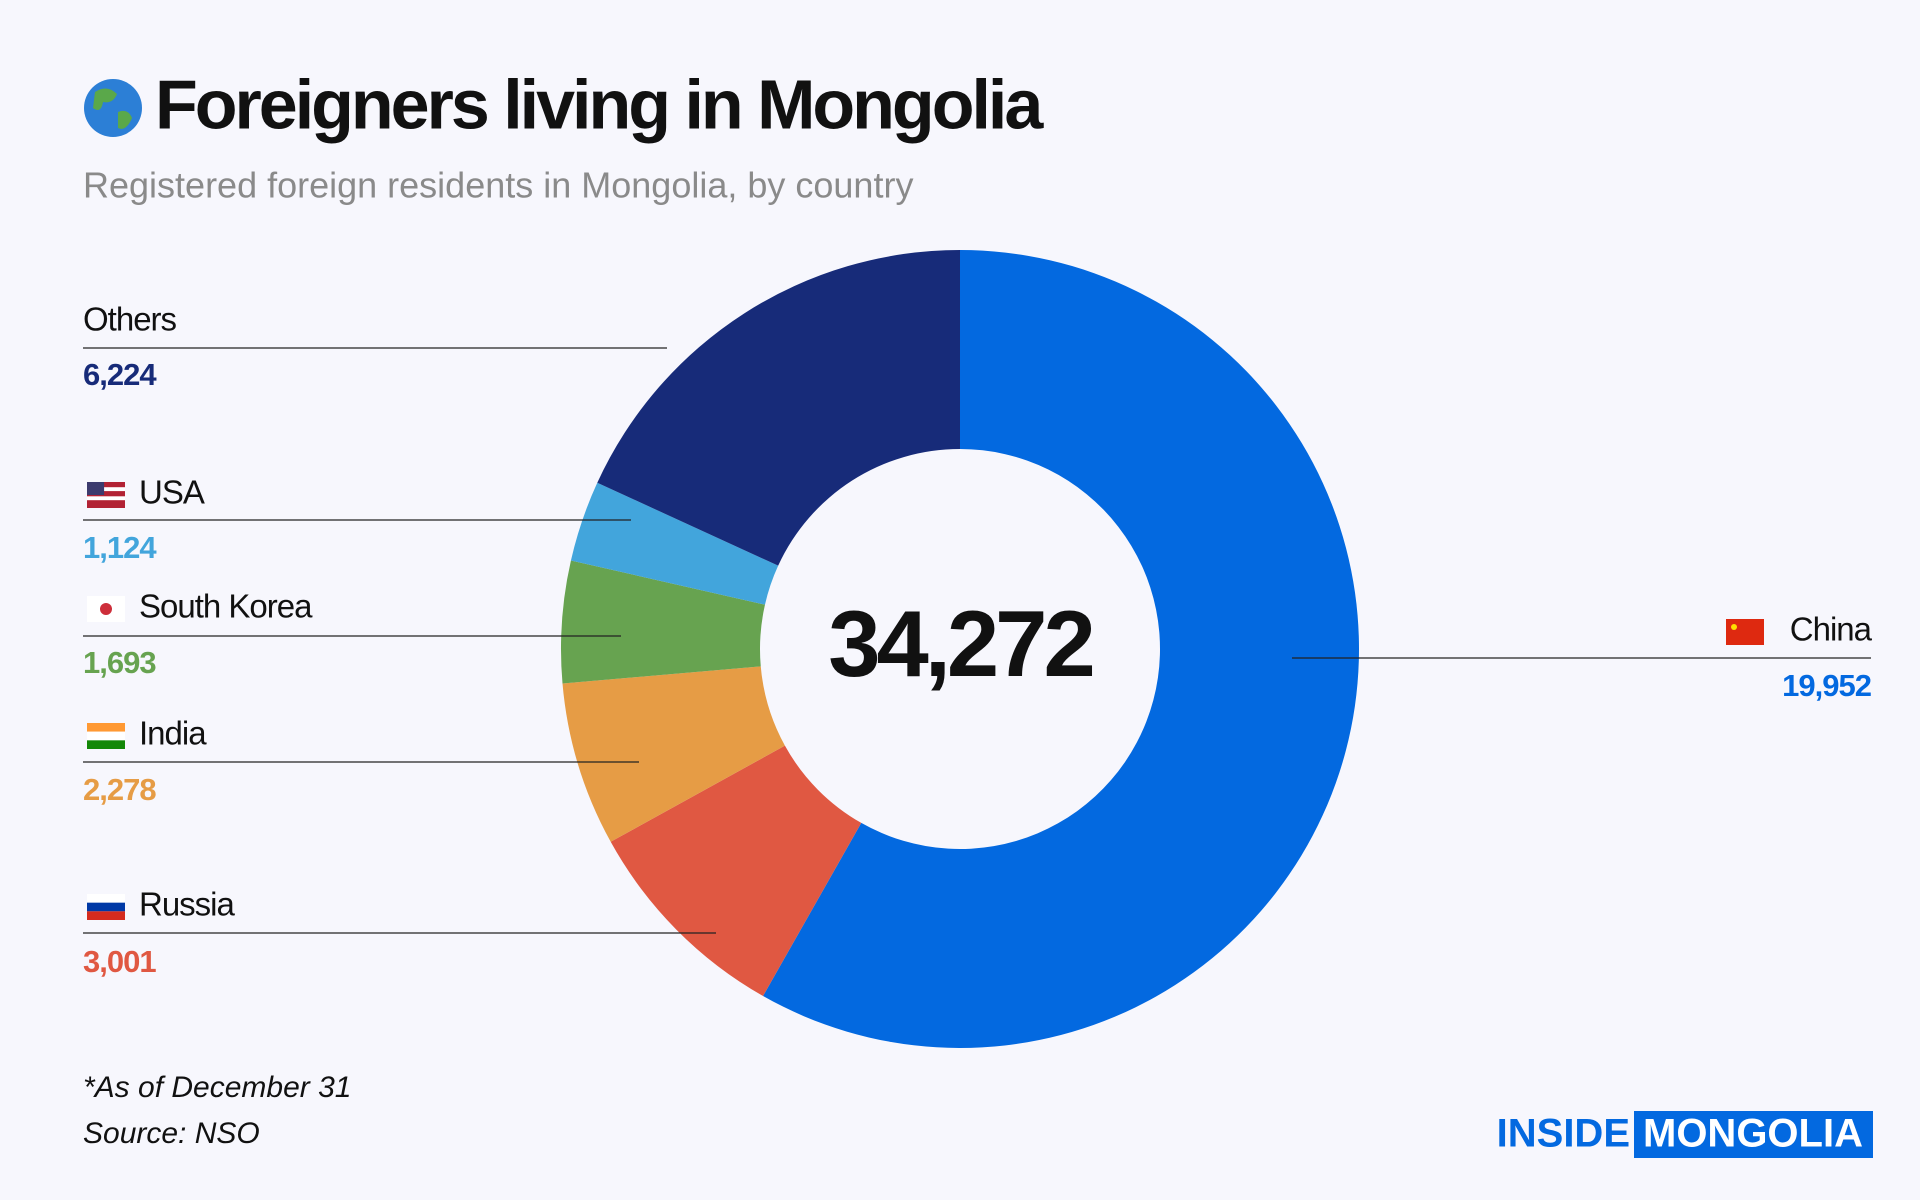 The width and height of the screenshot is (1920, 1200). What do you see at coordinates (119, 662) in the screenshot?
I see `value-label: 1,693` at bounding box center [119, 662].